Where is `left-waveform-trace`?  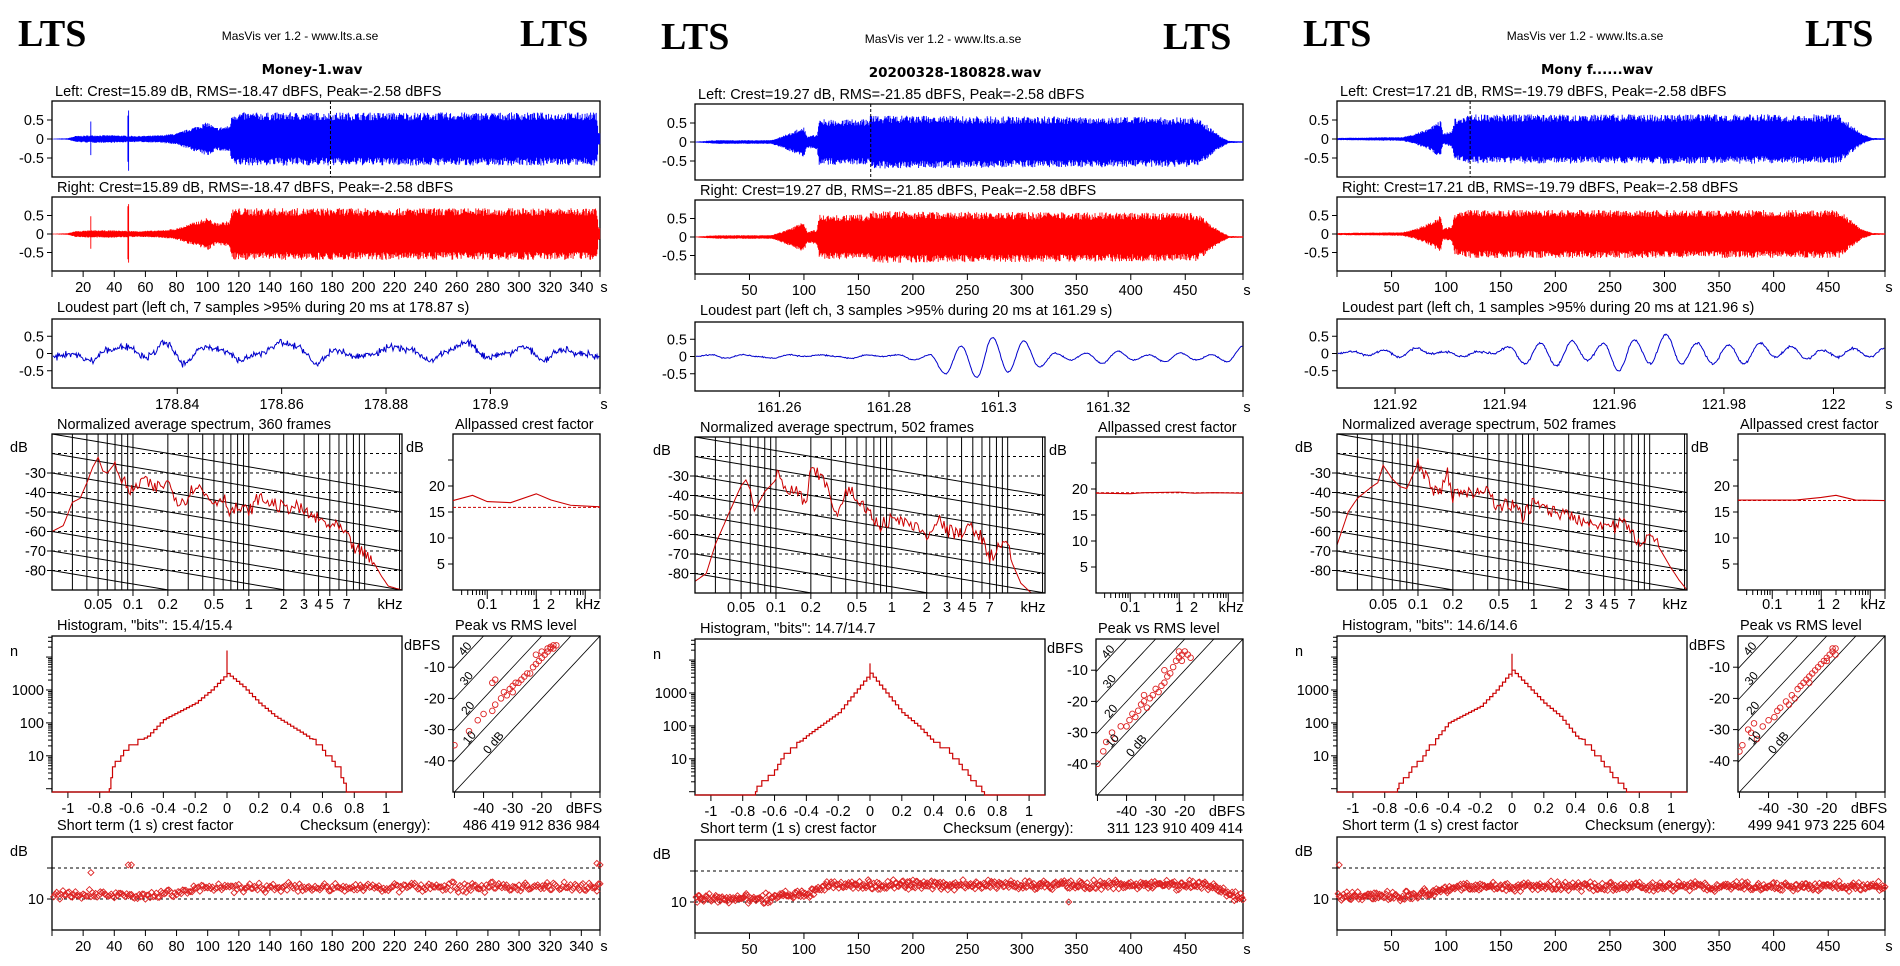
left-waveform-trace is located at coordinates (969, 142).